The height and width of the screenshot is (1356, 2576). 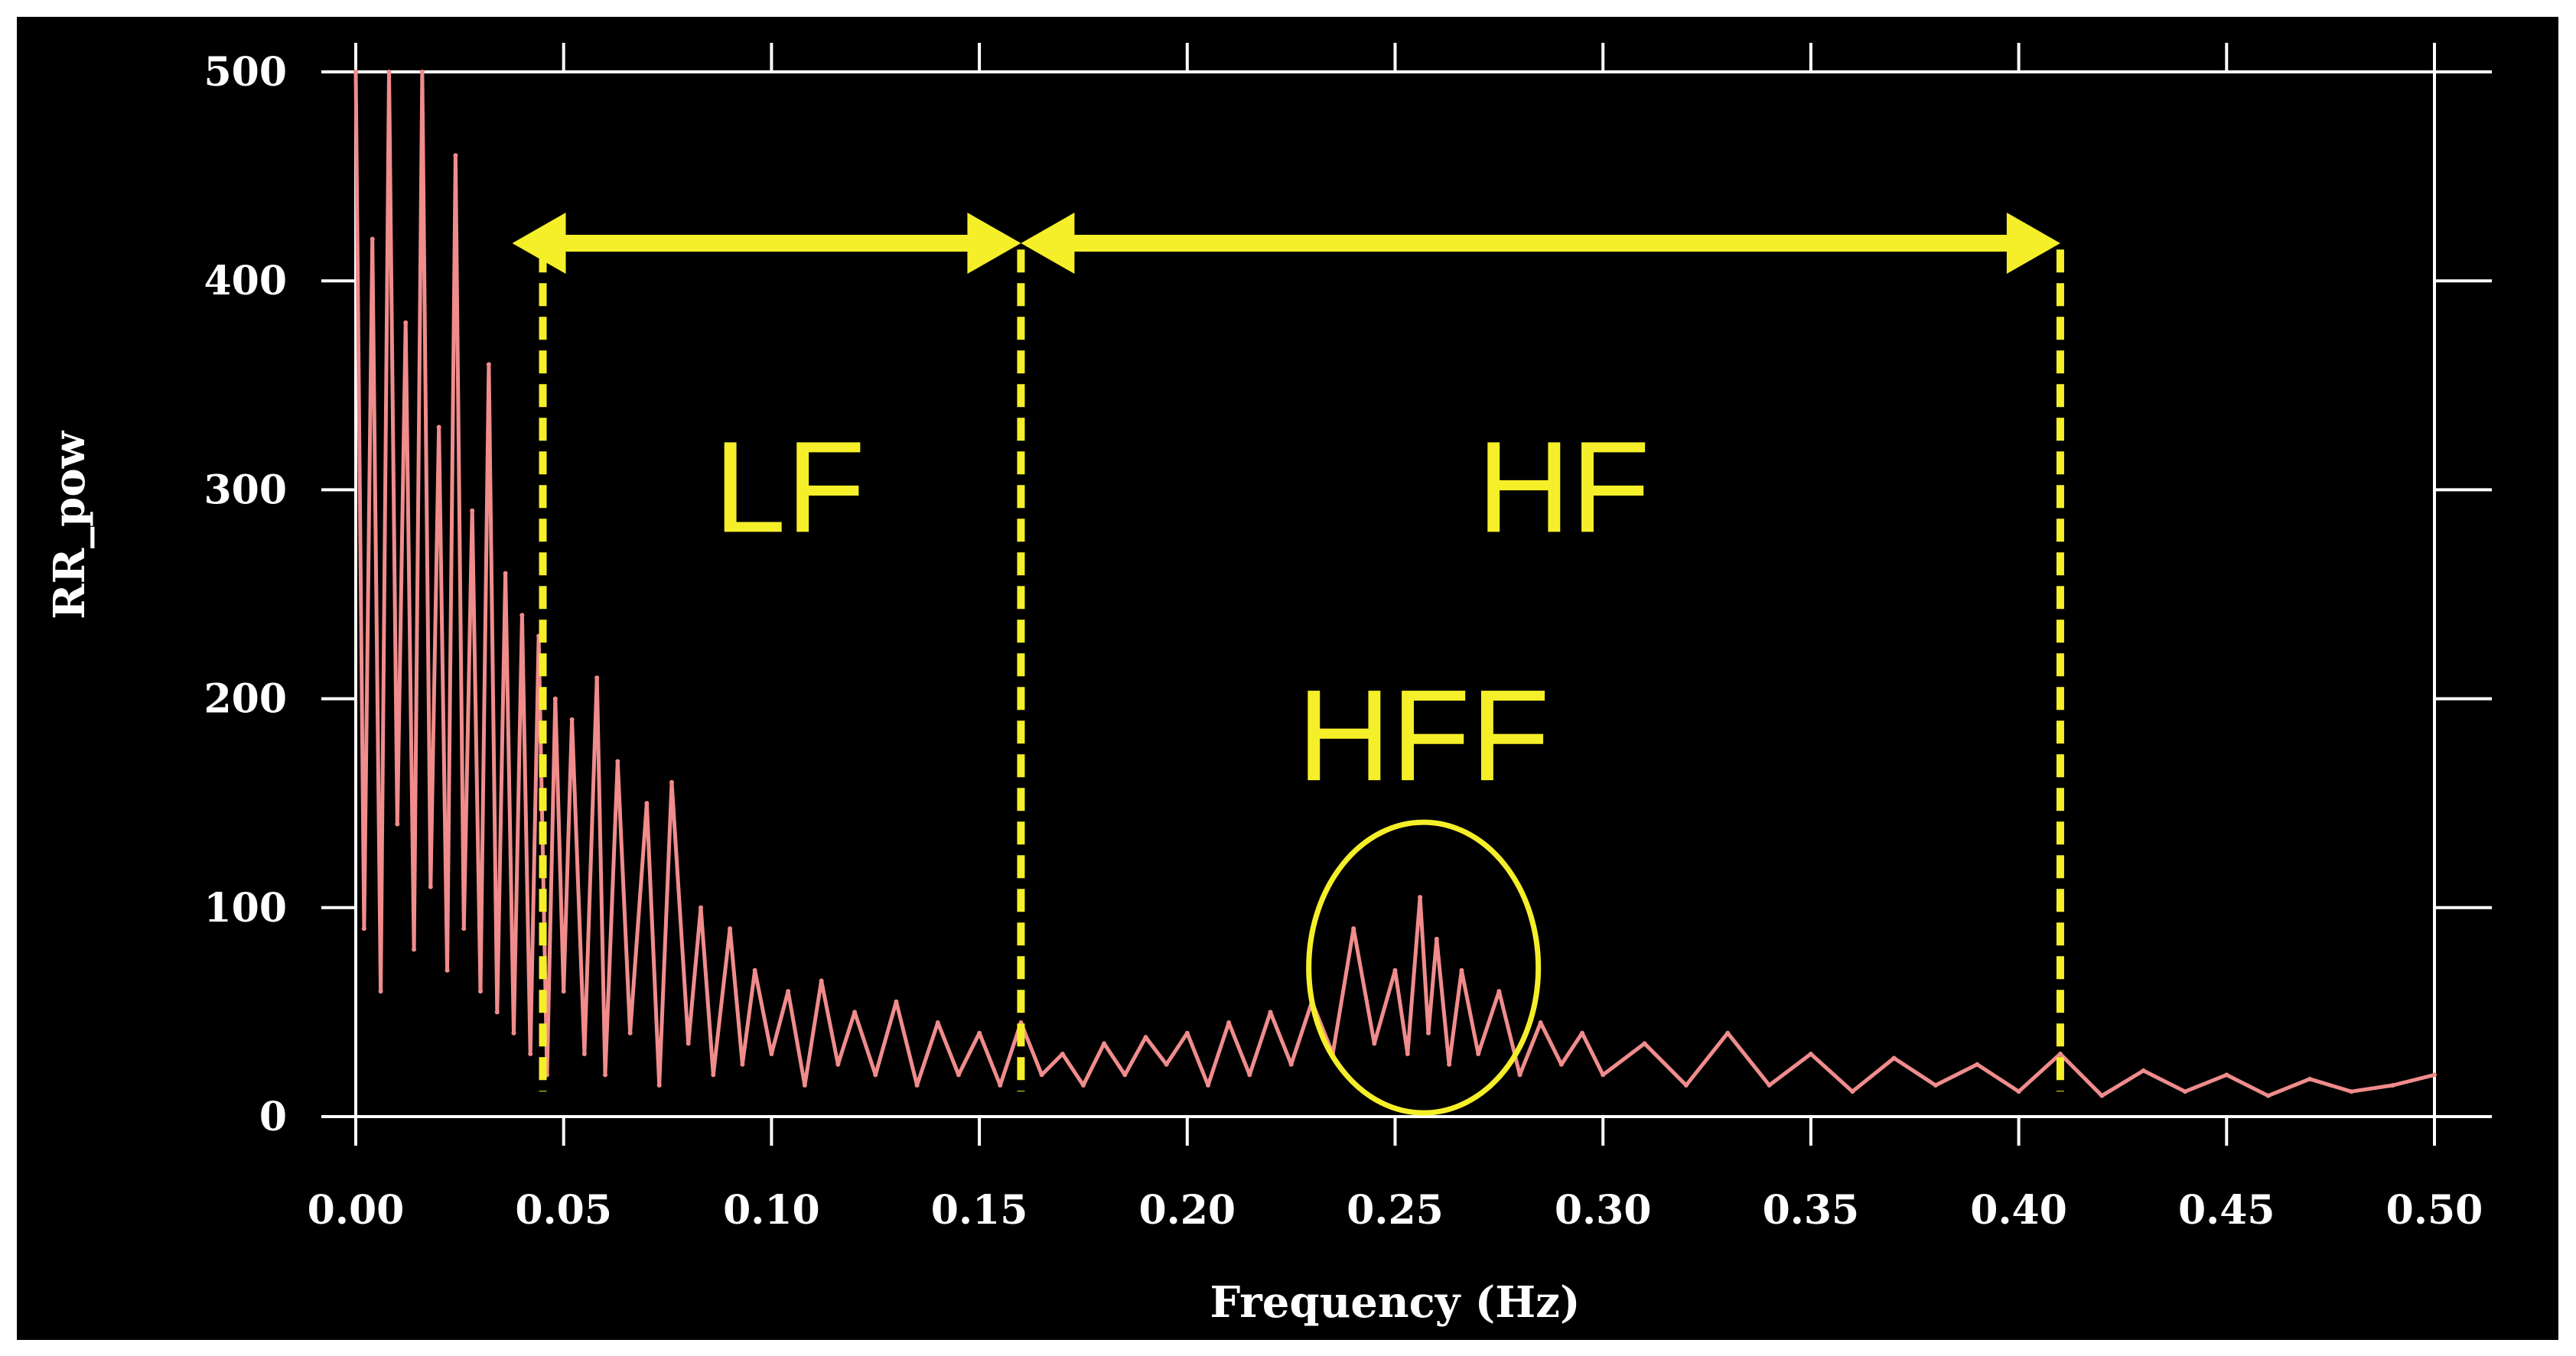 What do you see at coordinates (246, 490) in the screenshot?
I see `y-tick-label: 300` at bounding box center [246, 490].